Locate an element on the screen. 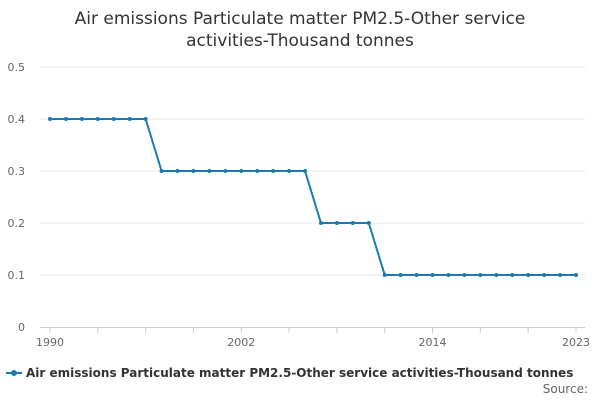 This screenshot has width=600, height=400. x-tick-label: 2014 is located at coordinates (433, 342).